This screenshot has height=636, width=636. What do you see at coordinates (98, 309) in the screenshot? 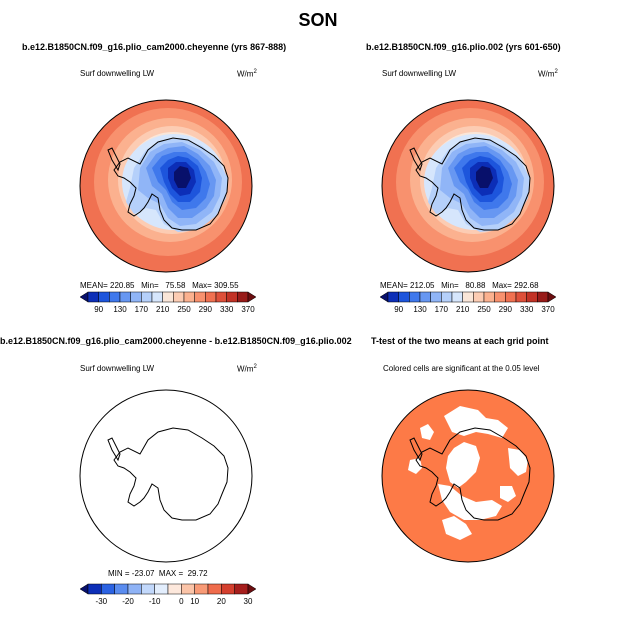
I see `colorbar-1-tick-label: 90` at bounding box center [98, 309].